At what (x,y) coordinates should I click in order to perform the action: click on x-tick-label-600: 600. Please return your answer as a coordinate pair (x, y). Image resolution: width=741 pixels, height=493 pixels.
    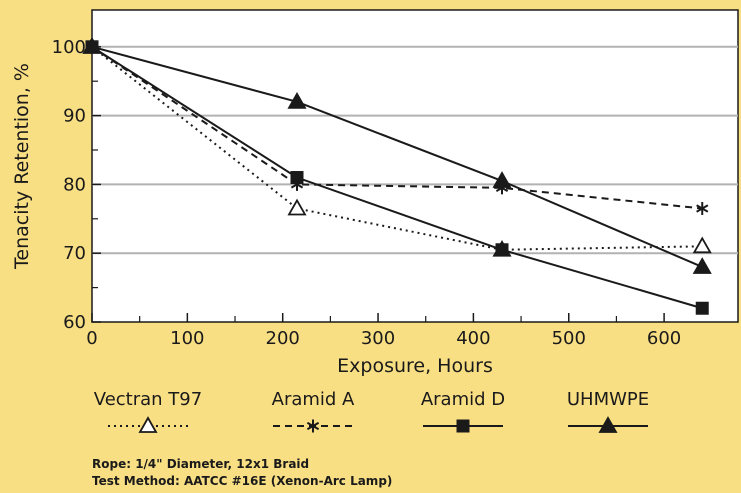
    Looking at the image, I should click on (664, 338).